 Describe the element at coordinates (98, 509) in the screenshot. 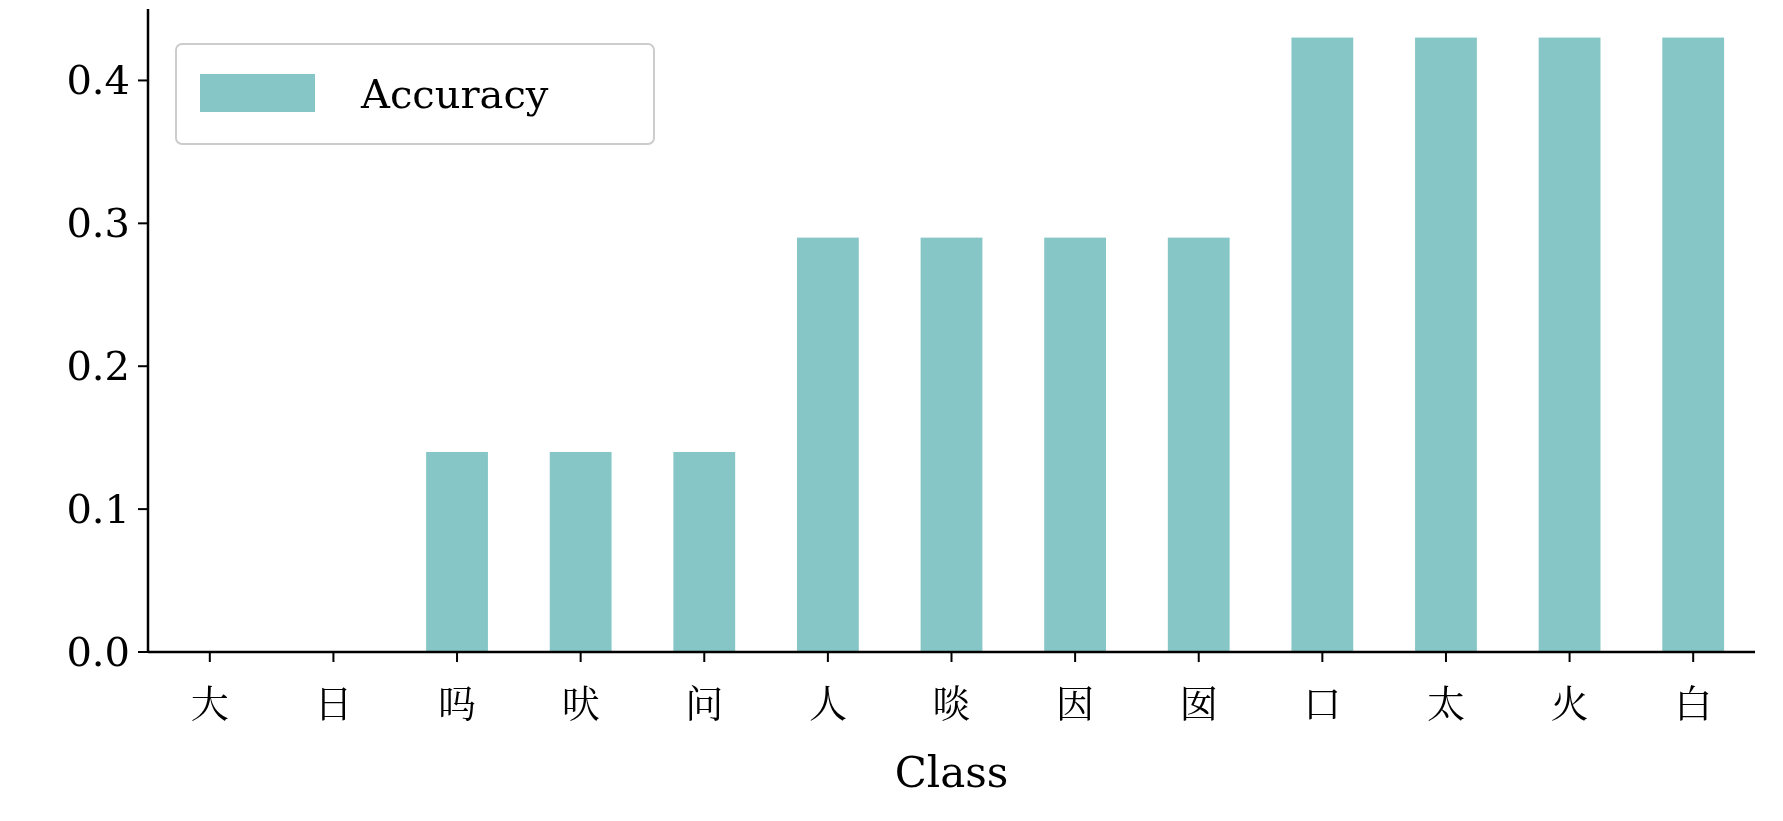

I see `y-tick-label: 0.1` at that location.